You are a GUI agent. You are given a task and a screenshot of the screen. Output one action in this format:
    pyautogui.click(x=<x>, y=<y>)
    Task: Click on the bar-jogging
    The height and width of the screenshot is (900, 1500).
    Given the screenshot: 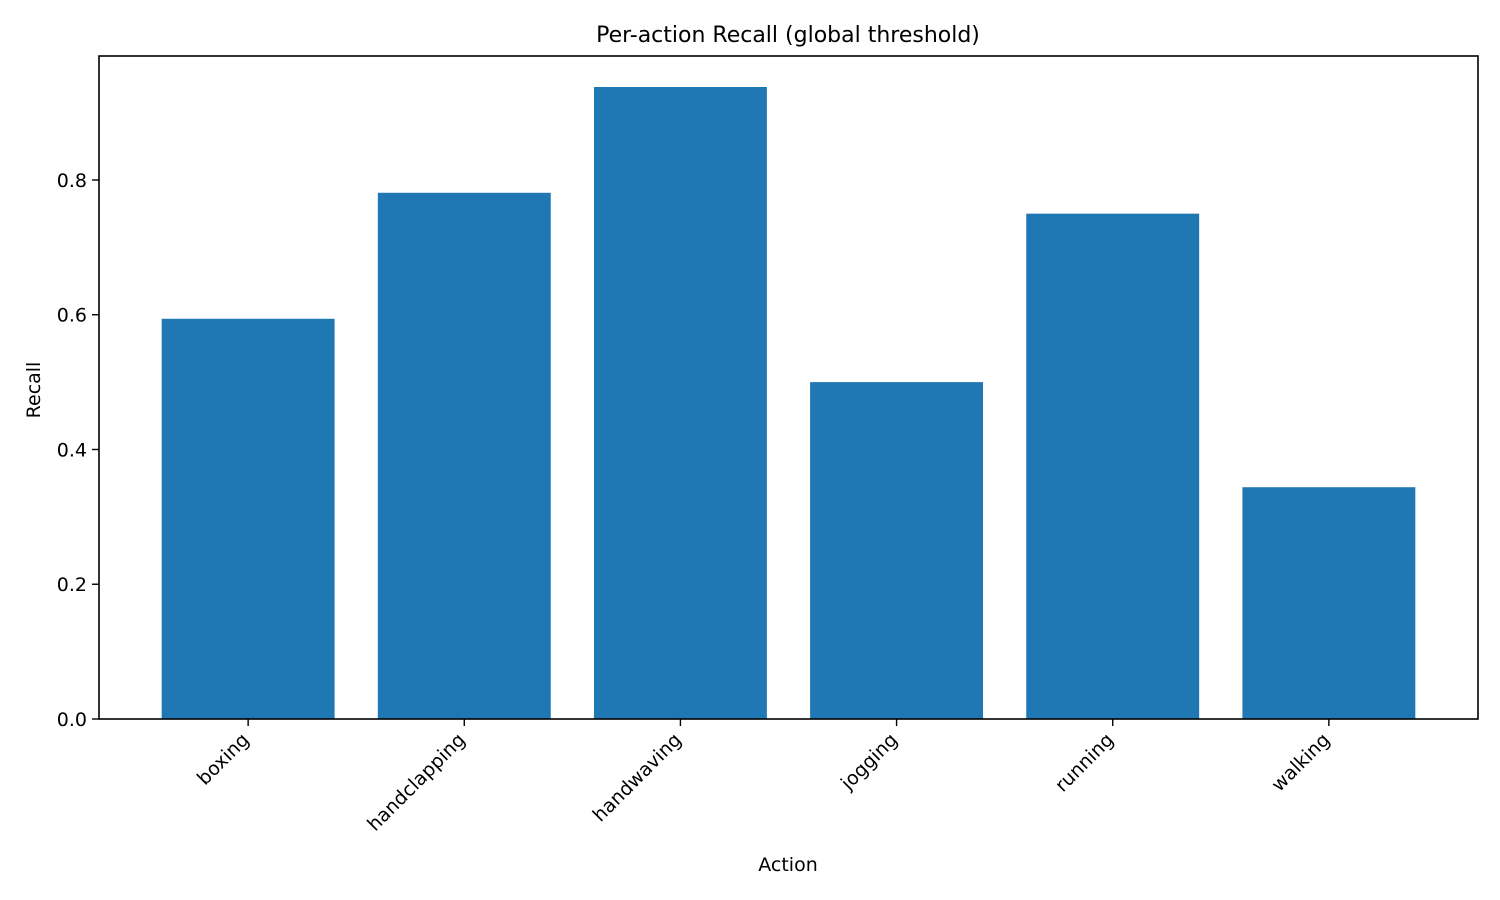 What is the action you would take?
    pyautogui.click(x=897, y=550)
    